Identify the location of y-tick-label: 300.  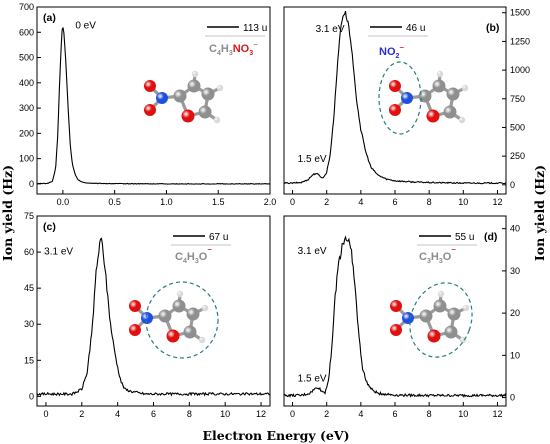
(26, 108).